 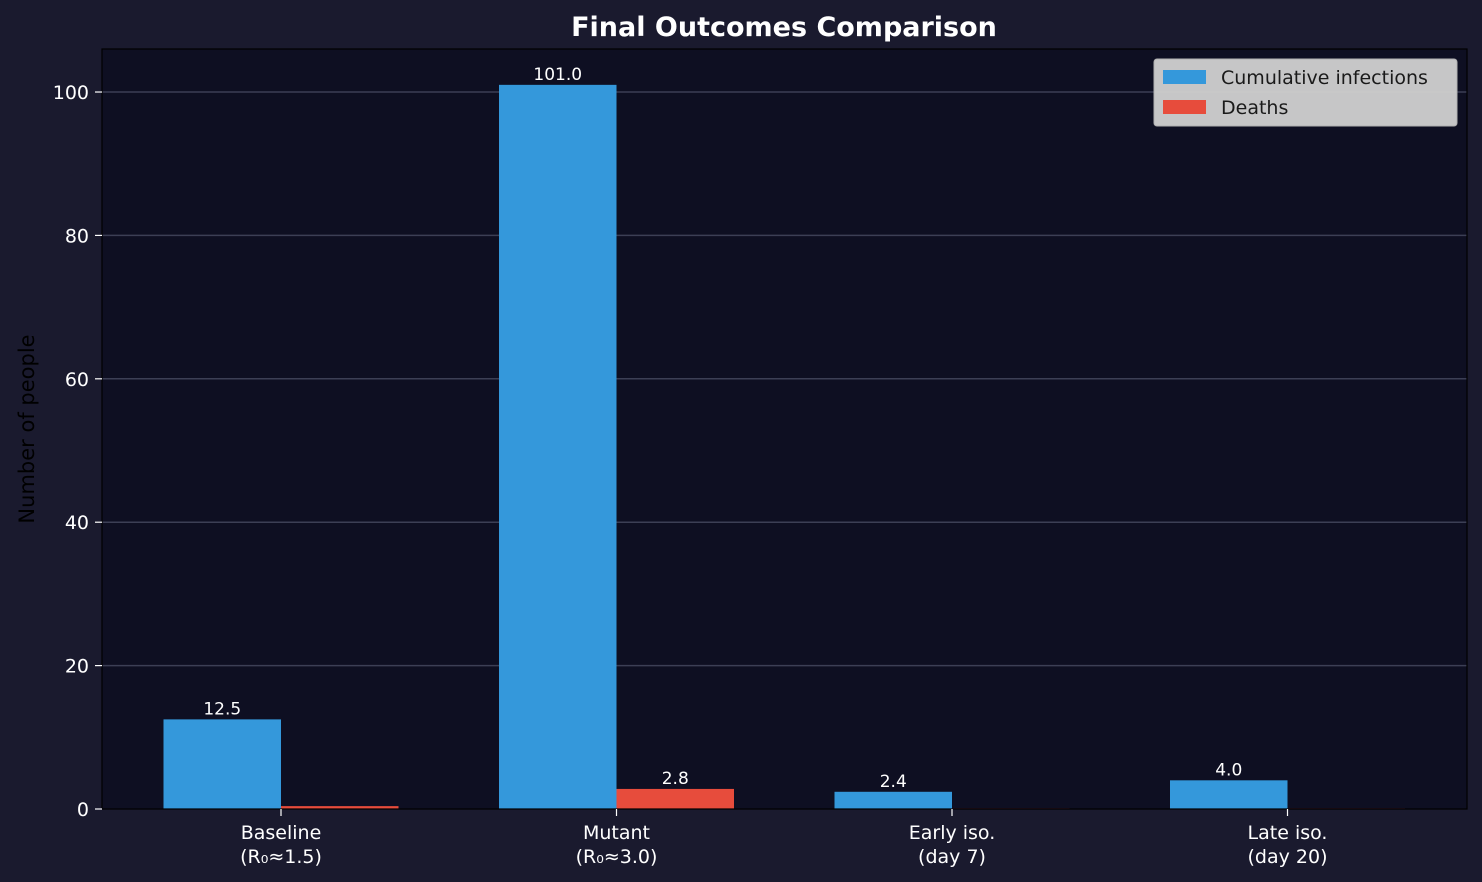 What do you see at coordinates (616, 833) in the screenshot?
I see `x-tick-label-1-0: Mutant` at bounding box center [616, 833].